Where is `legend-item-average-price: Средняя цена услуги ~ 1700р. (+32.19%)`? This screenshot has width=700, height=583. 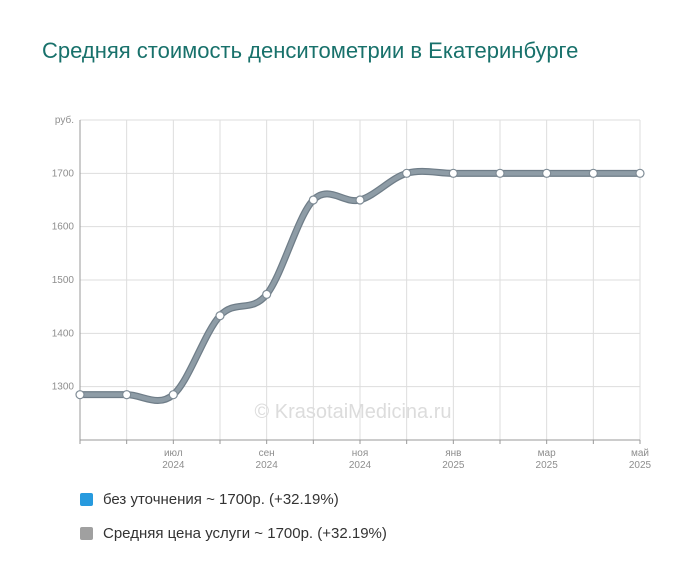
legend-item-average-price: Средняя цена услуги ~ 1700р. (+32.19%) is located at coordinates (233, 533).